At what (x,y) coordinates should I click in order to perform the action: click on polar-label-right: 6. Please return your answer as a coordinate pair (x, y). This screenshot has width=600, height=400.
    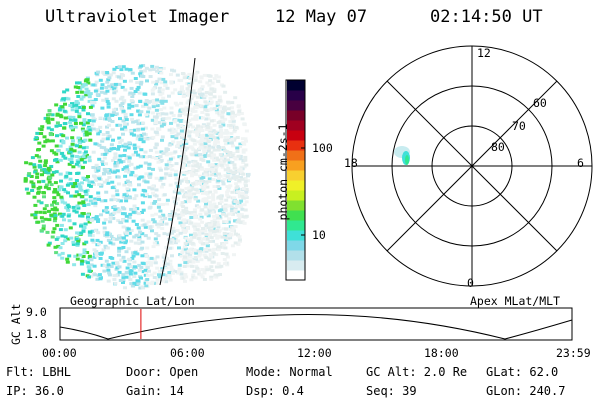
    Looking at the image, I should click on (580, 163).